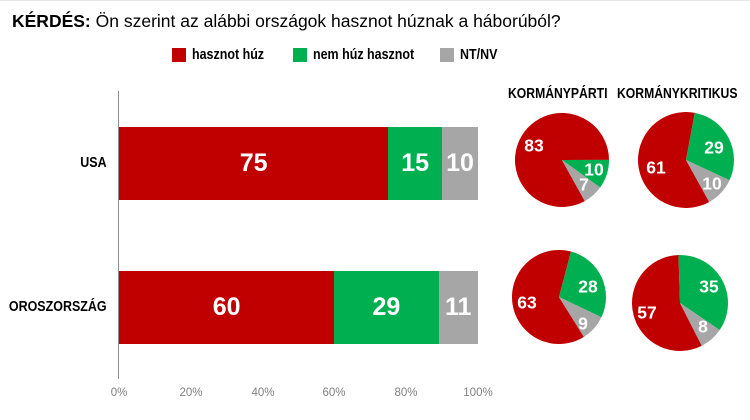  I want to click on row-label-usa: USA, so click(93, 163).